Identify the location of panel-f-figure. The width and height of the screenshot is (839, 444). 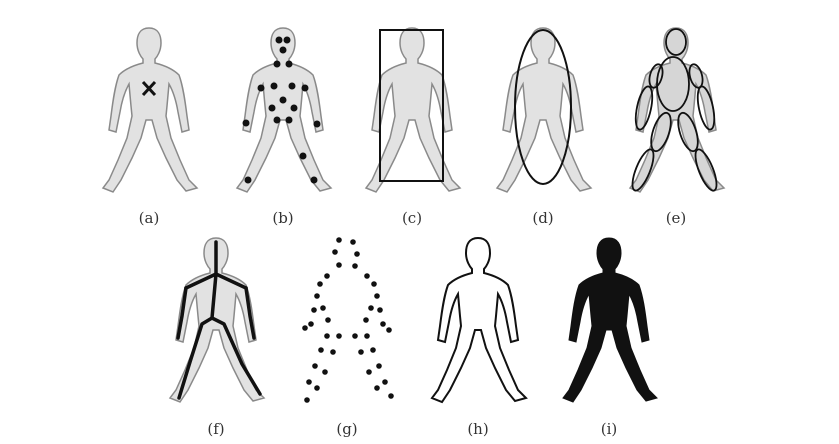
(217, 320).